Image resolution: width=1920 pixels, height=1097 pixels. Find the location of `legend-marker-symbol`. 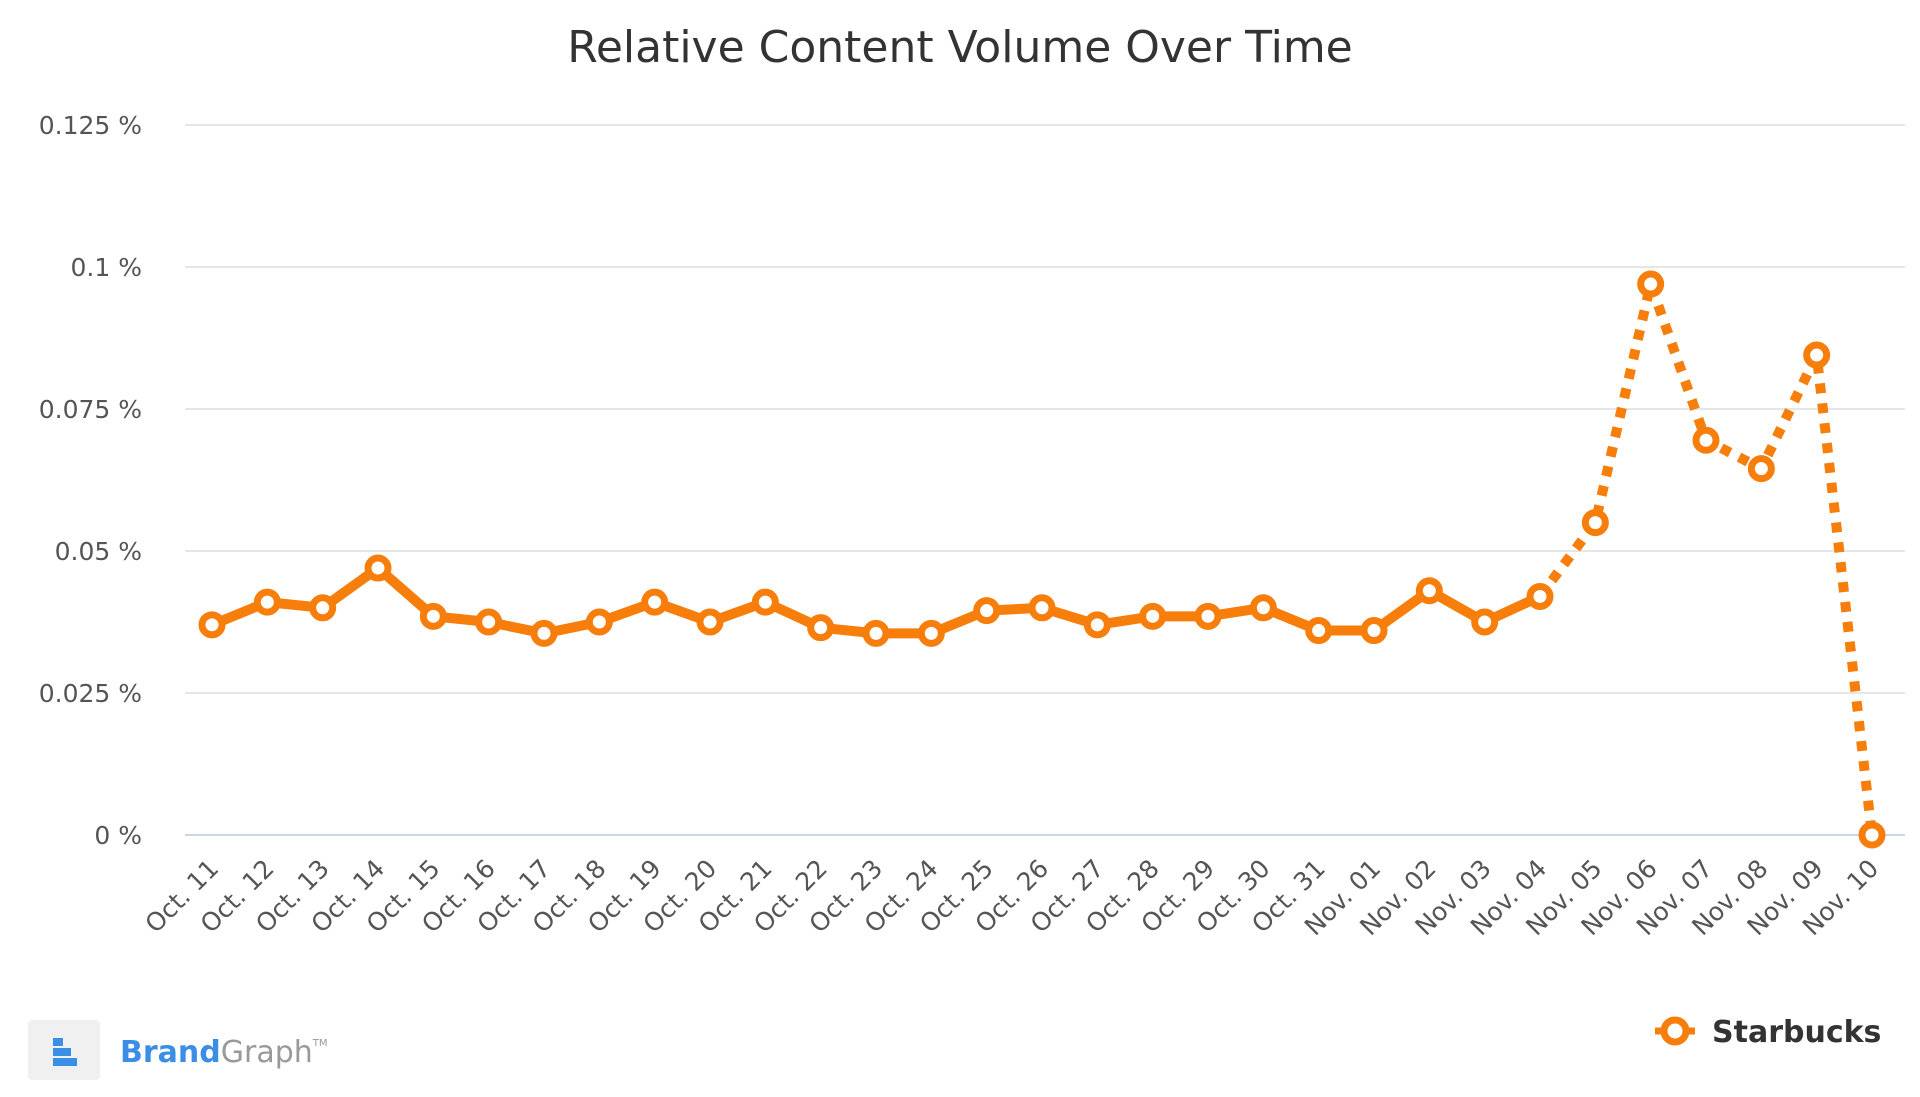

legend-marker-symbol is located at coordinates (1675, 1031).